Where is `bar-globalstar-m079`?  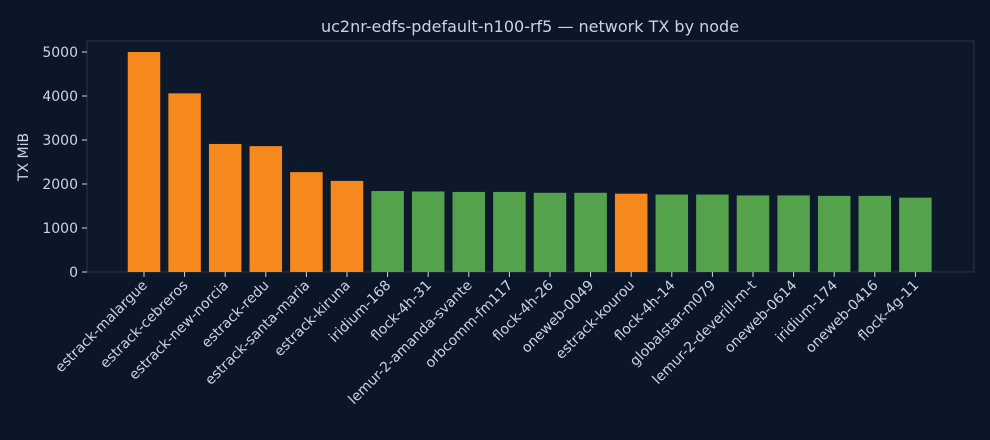 bar-globalstar-m079 is located at coordinates (712, 233).